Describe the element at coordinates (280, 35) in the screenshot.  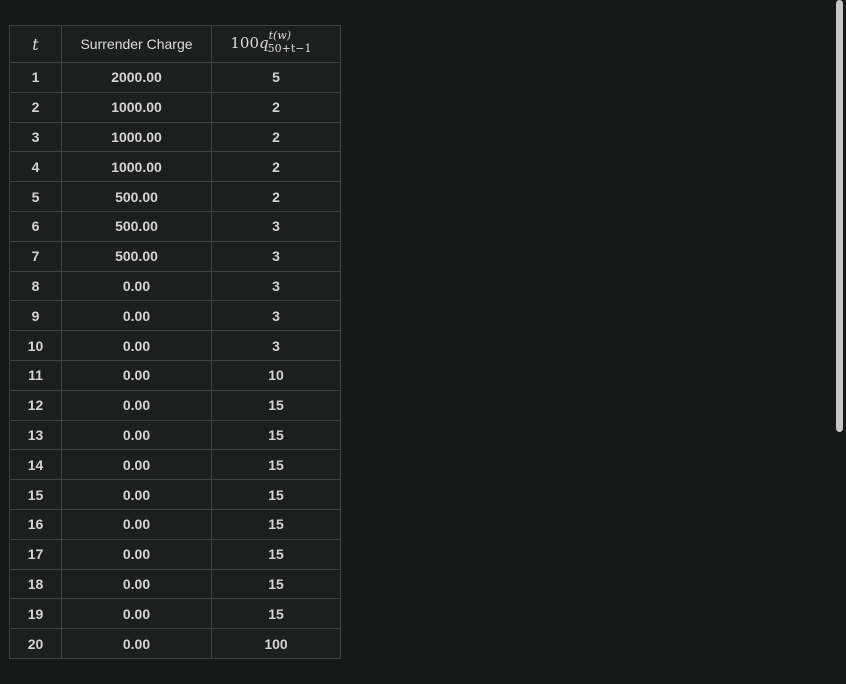
I see `formula-superscript: t(w)` at that location.